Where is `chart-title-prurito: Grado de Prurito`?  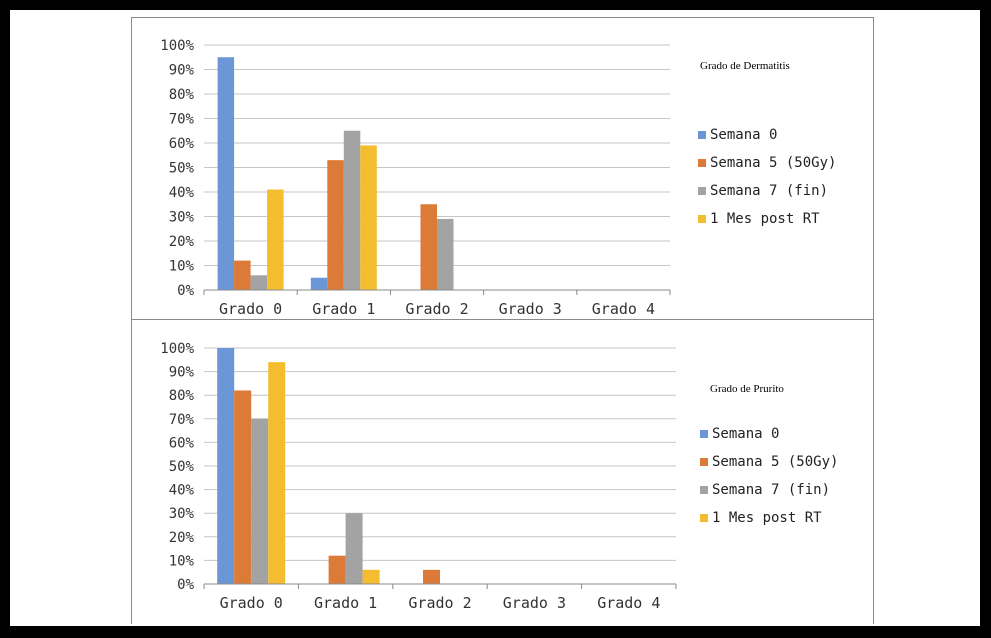 chart-title-prurito: Grado de Prurito is located at coordinates (747, 389).